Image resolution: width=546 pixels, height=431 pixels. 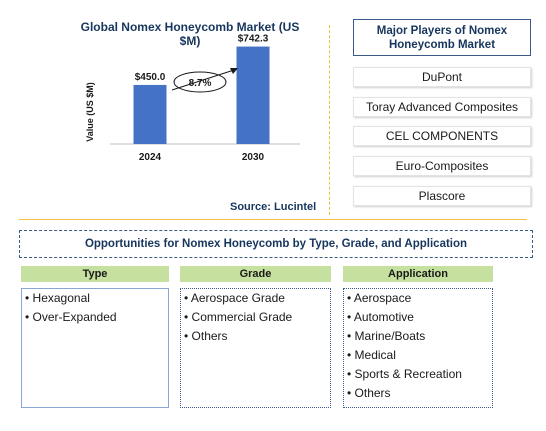 What do you see at coordinates (442, 136) in the screenshot?
I see `player-item: CEL COMPONENTS` at bounding box center [442, 136].